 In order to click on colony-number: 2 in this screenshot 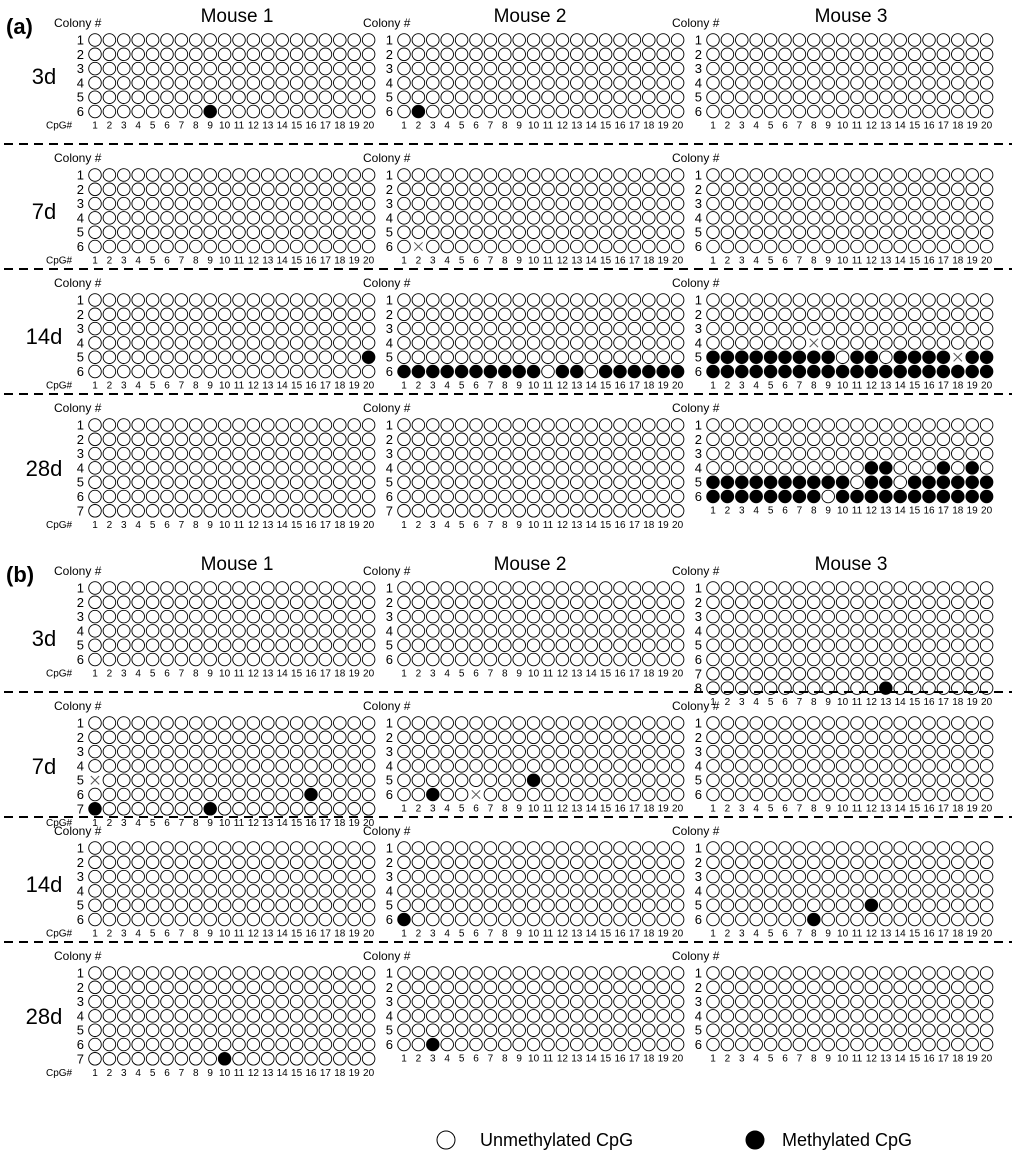, I will do `click(80, 189)`.